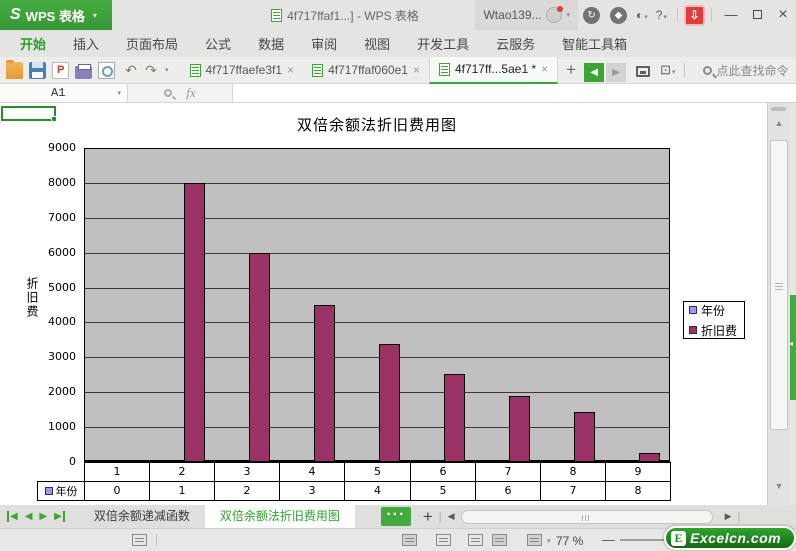 The width and height of the screenshot is (796, 551). Describe the element at coordinates (594, 72) in the screenshot. I see `prev-tab-button: ◀` at that location.